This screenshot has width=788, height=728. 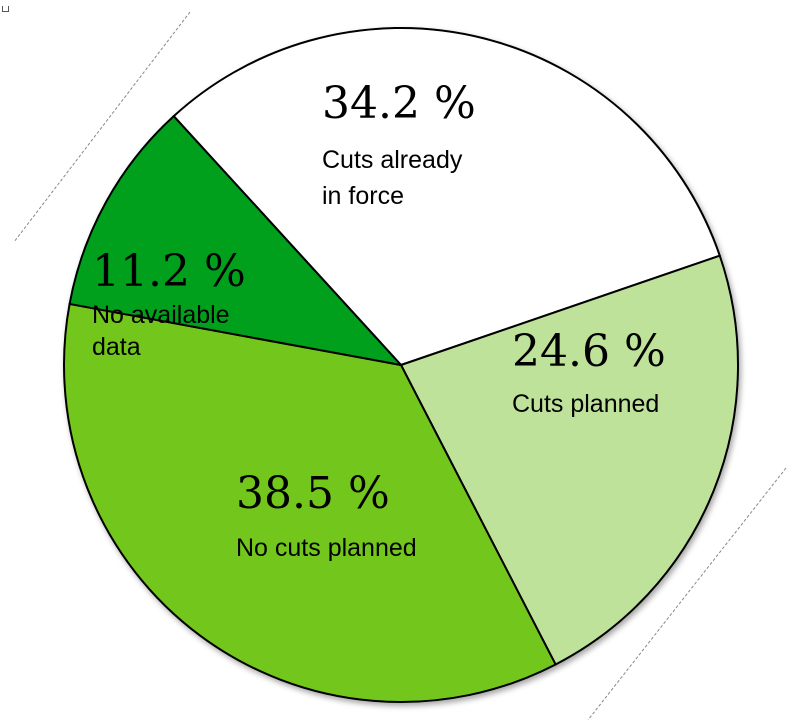 I want to click on slice-category-label: Cuts already, so click(x=392, y=160).